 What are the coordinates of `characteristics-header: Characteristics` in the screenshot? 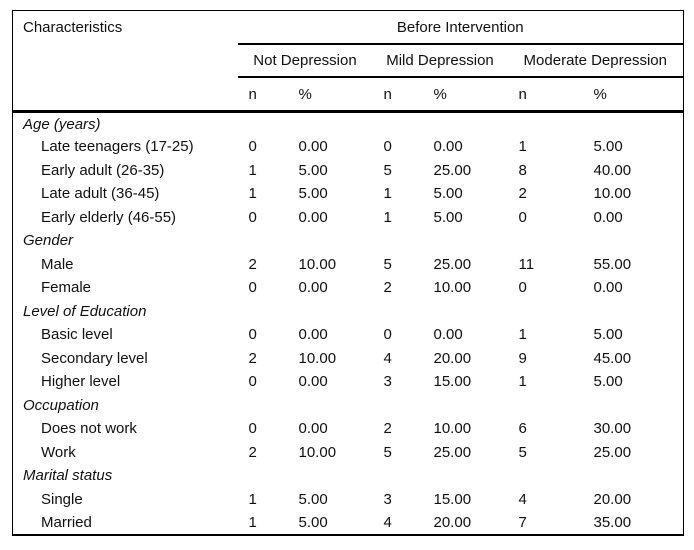 It's located at (73, 27).